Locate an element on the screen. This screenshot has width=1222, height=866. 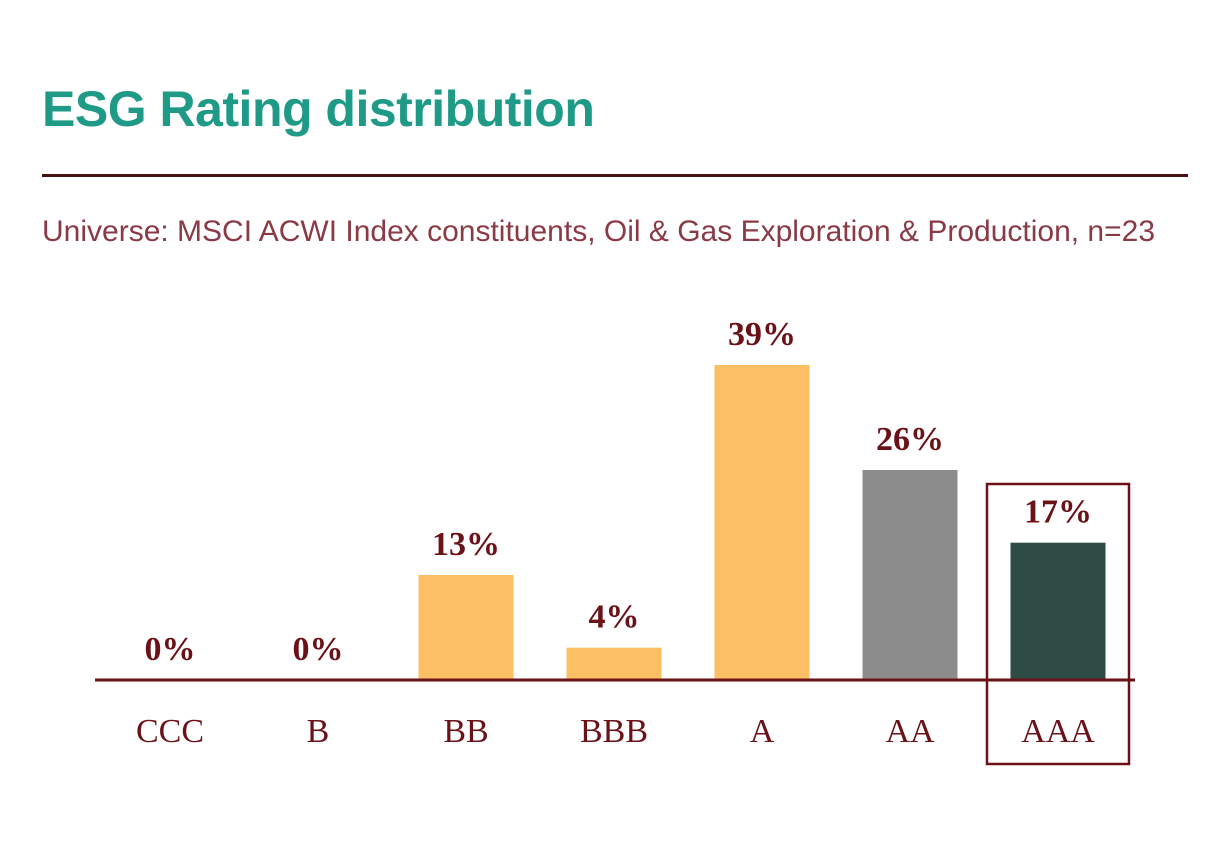
value-label-ccc: 0% is located at coordinates (170, 649).